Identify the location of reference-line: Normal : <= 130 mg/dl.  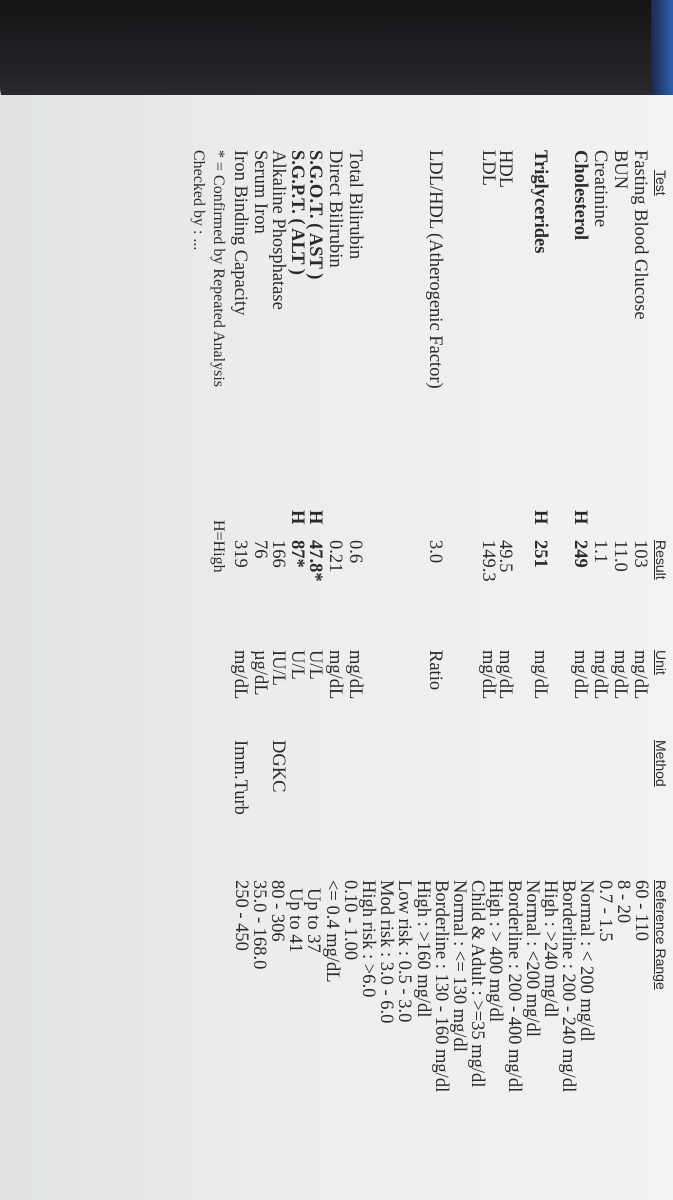
(458, 966).